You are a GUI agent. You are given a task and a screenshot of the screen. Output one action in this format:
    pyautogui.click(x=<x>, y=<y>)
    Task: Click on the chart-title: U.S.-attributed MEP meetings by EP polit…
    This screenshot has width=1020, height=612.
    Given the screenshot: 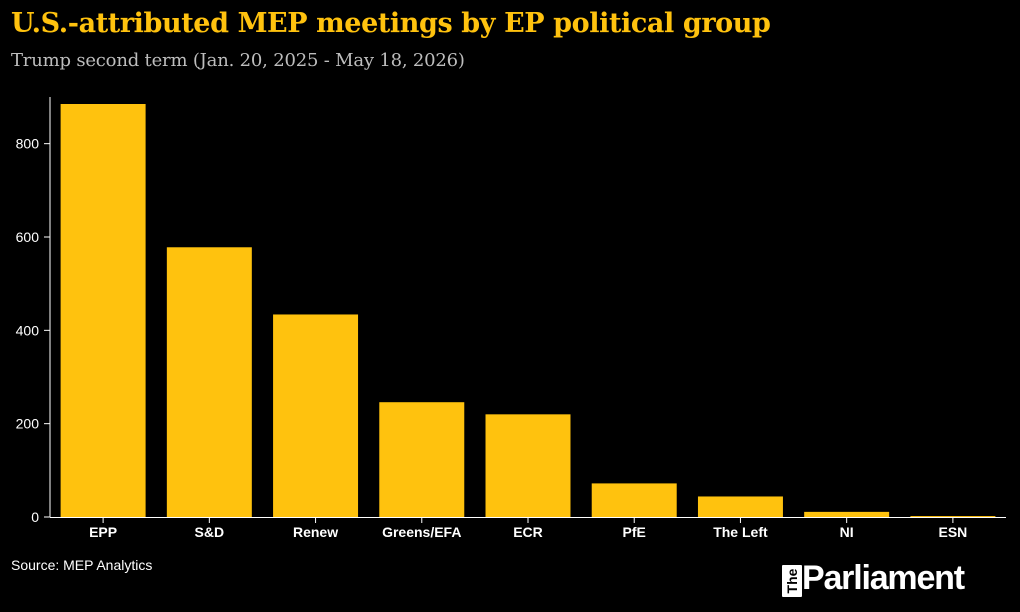 What is the action you would take?
    pyautogui.click(x=391, y=23)
    